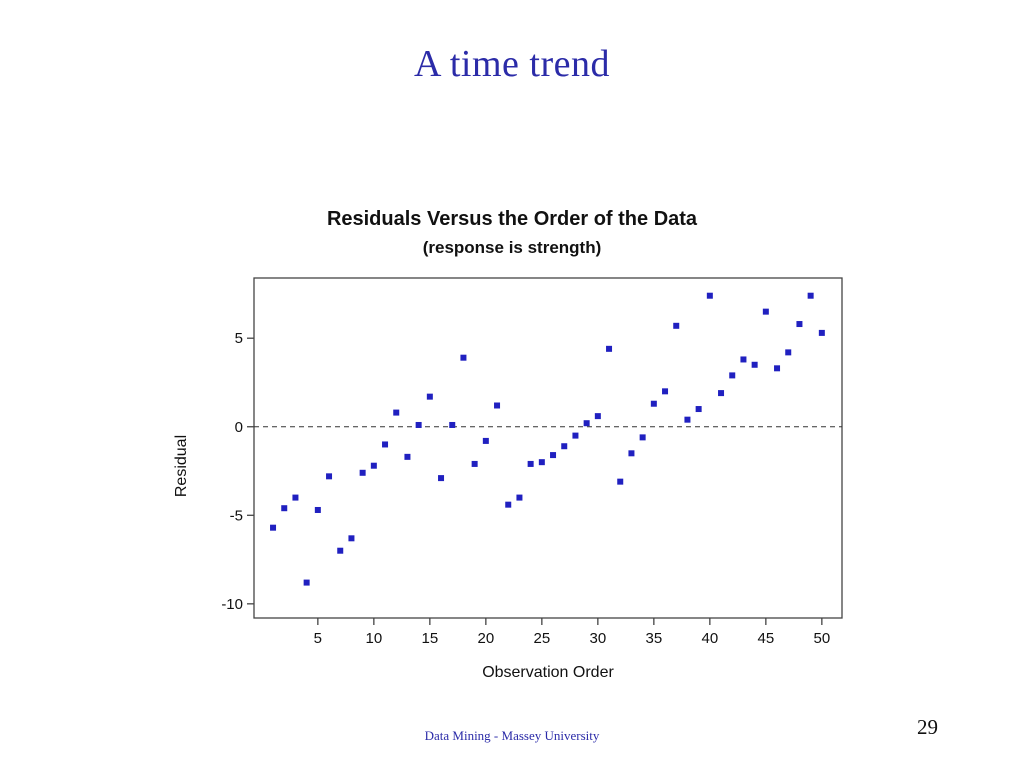 The width and height of the screenshot is (1024, 768). Describe the element at coordinates (429, 638) in the screenshot. I see `svg-text: 15` at that location.